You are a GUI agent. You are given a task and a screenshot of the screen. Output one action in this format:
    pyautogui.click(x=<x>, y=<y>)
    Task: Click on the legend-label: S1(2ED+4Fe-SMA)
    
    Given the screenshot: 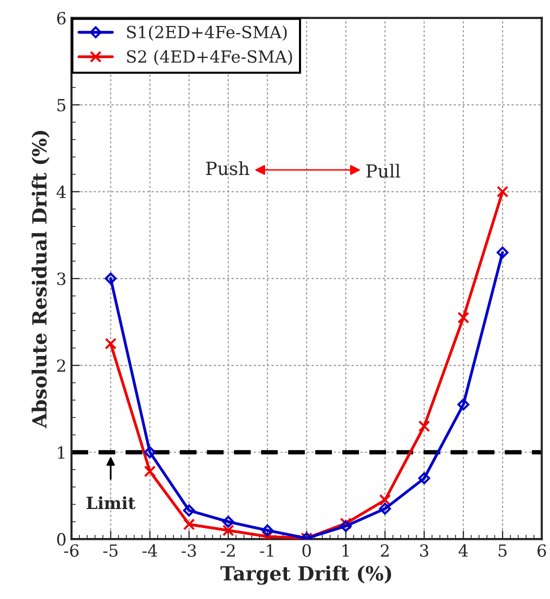 What is the action you would take?
    pyautogui.click(x=207, y=33)
    